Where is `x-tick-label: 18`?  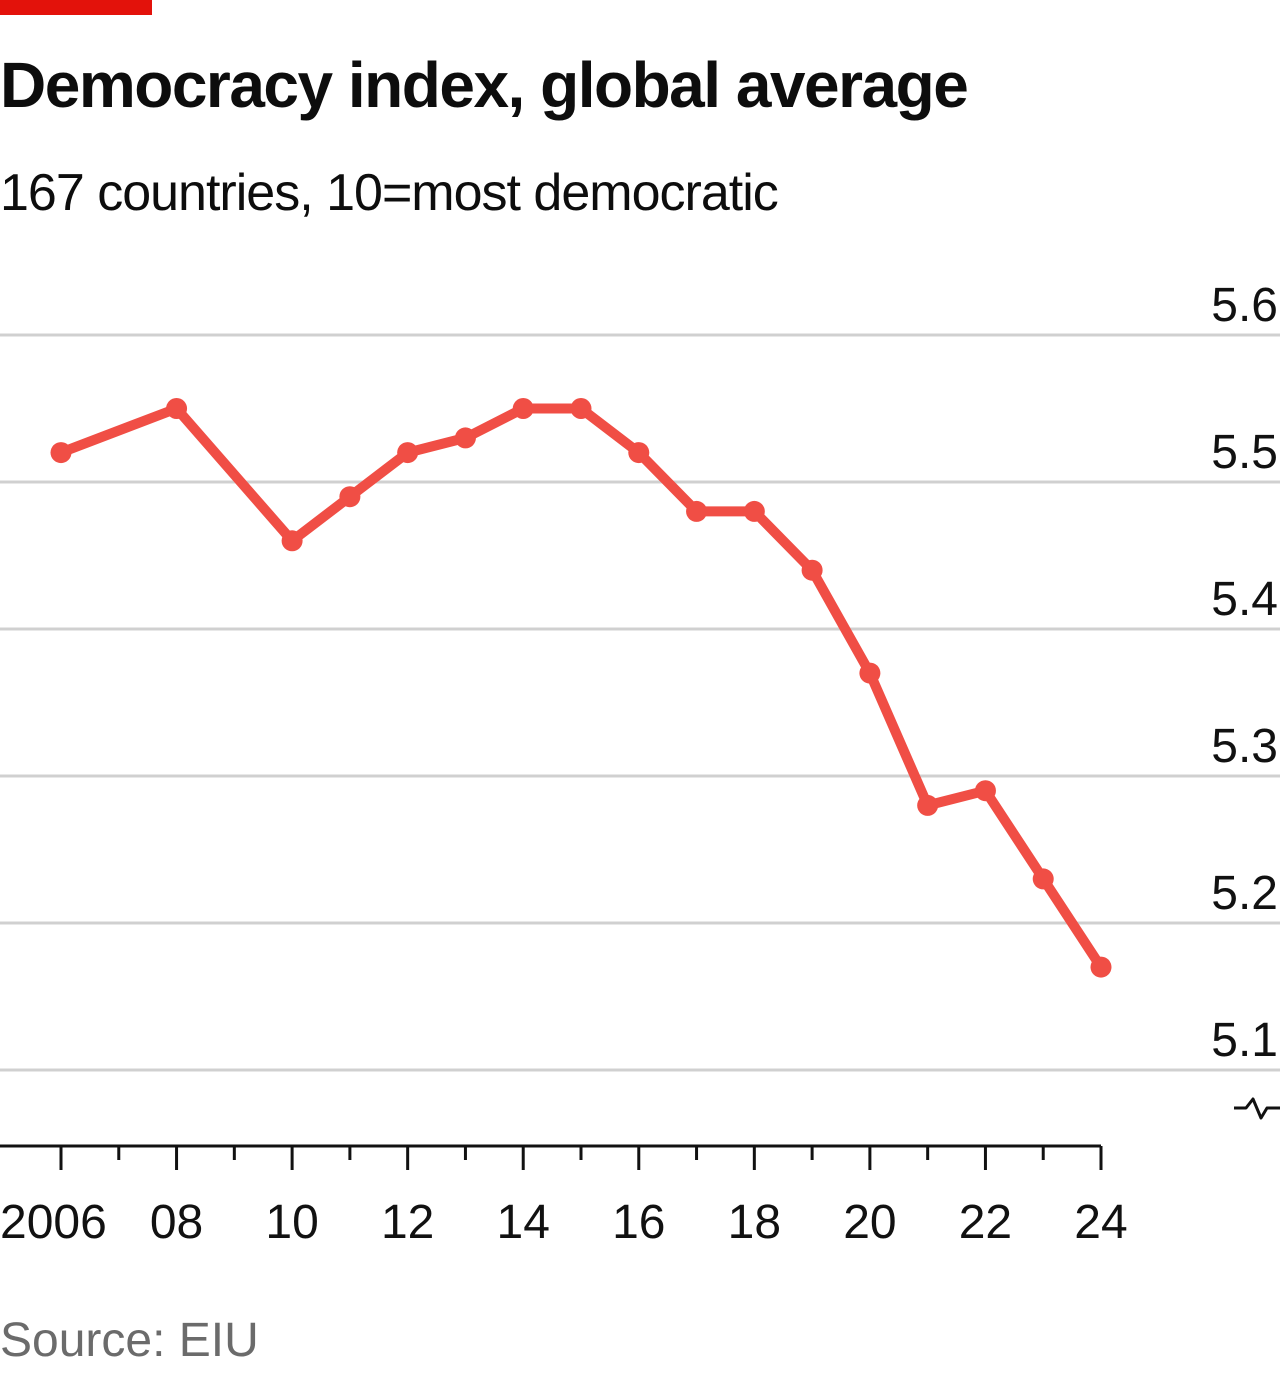
x-tick-label: 18 is located at coordinates (754, 1222).